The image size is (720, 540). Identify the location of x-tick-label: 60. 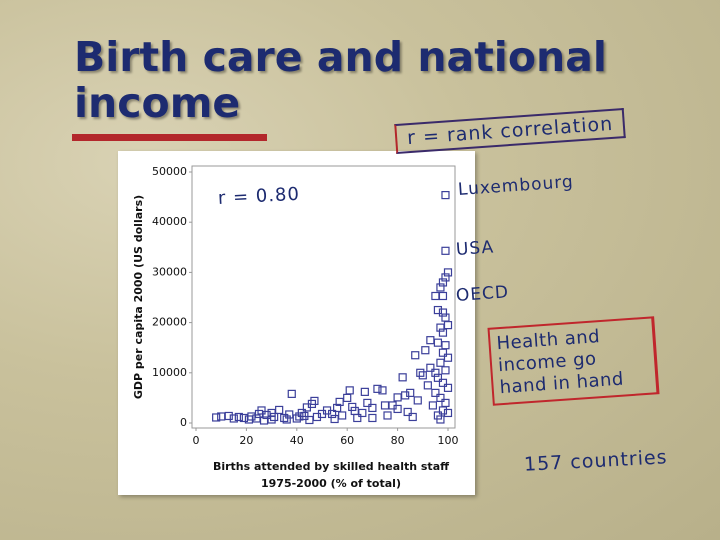
(347, 440).